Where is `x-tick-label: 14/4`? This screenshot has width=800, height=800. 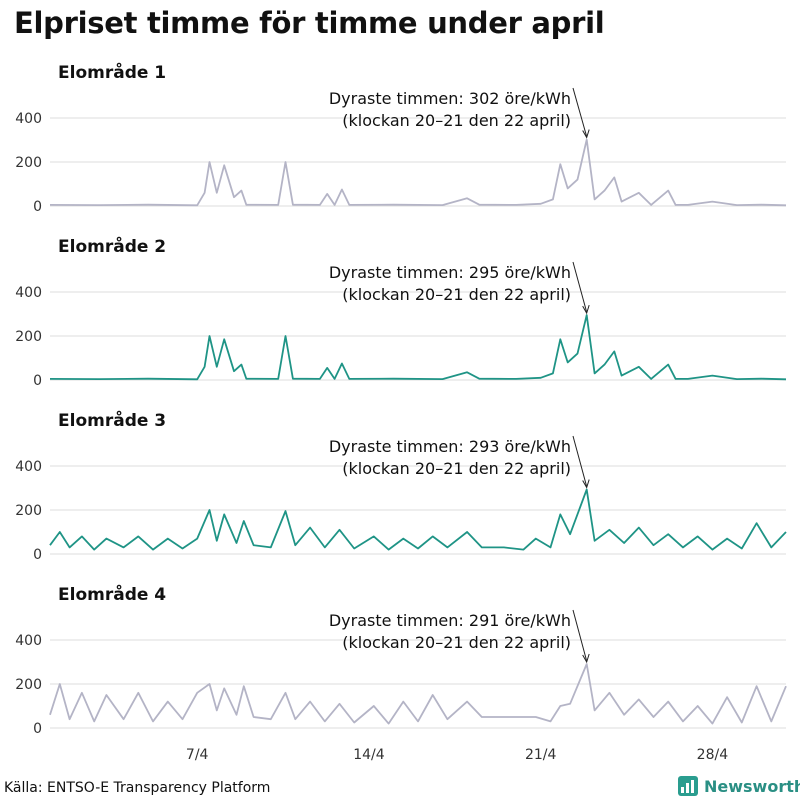 x-tick-label: 14/4 is located at coordinates (369, 755).